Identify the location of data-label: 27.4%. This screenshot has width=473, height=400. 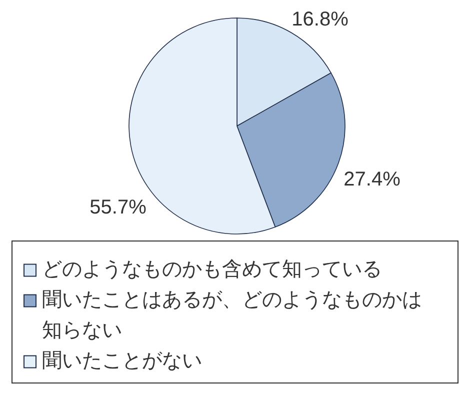
(372, 179).